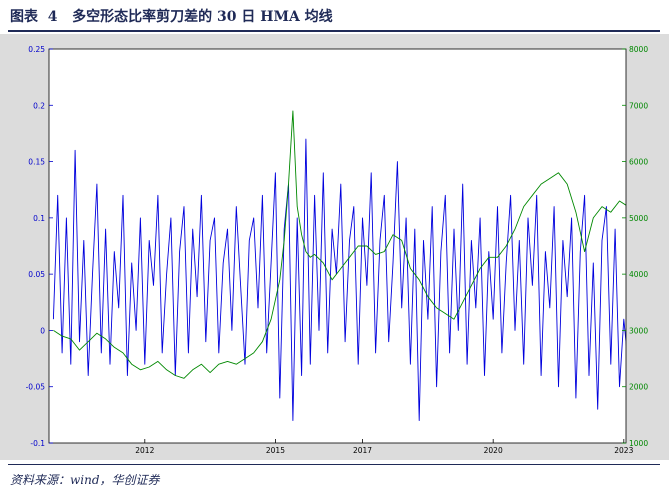 This screenshot has height=503, width=669. What do you see at coordinates (334, 31) in the screenshot?
I see `title-rule` at bounding box center [334, 31].